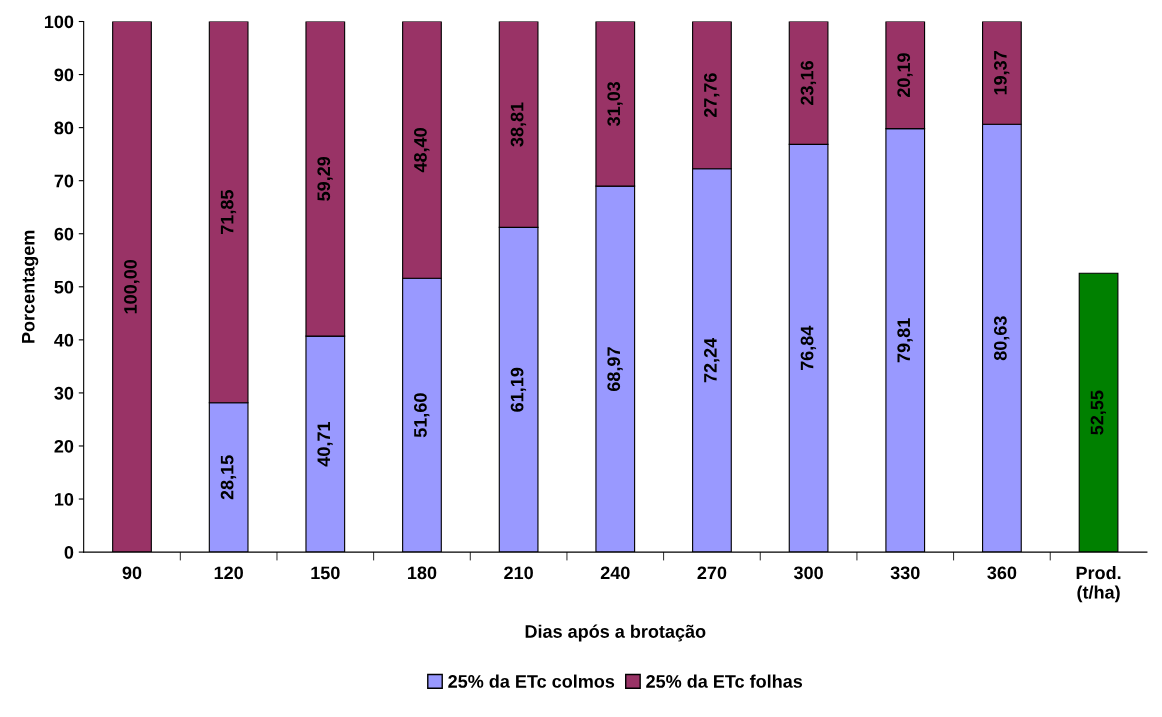  What do you see at coordinates (132, 286) in the screenshot?
I see `data-label: 100,00` at bounding box center [132, 286].